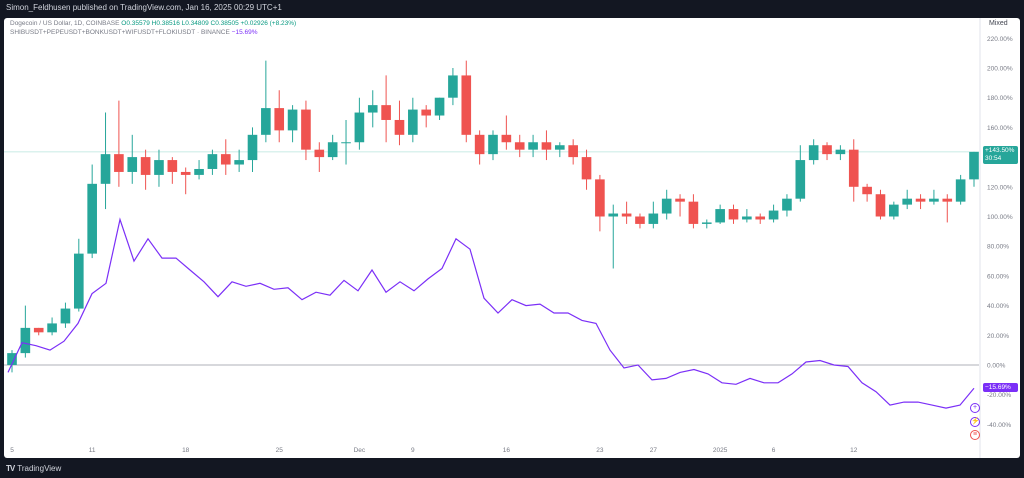 Image resolution: width=1024 pixels, height=478 pixels. I want to click on last-price-value: +143.50%, so click(1000, 150).